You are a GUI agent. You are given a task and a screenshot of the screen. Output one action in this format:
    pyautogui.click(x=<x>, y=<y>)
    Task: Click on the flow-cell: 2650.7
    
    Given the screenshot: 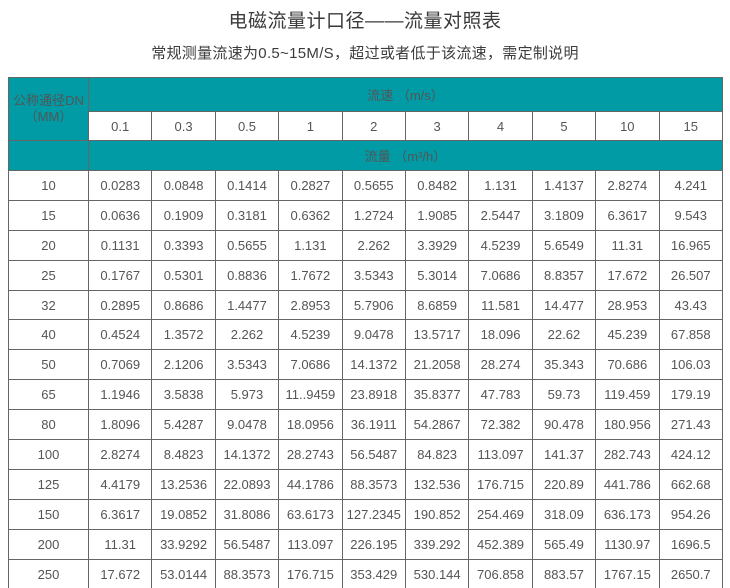 What is the action you would take?
    pyautogui.click(x=690, y=573)
    